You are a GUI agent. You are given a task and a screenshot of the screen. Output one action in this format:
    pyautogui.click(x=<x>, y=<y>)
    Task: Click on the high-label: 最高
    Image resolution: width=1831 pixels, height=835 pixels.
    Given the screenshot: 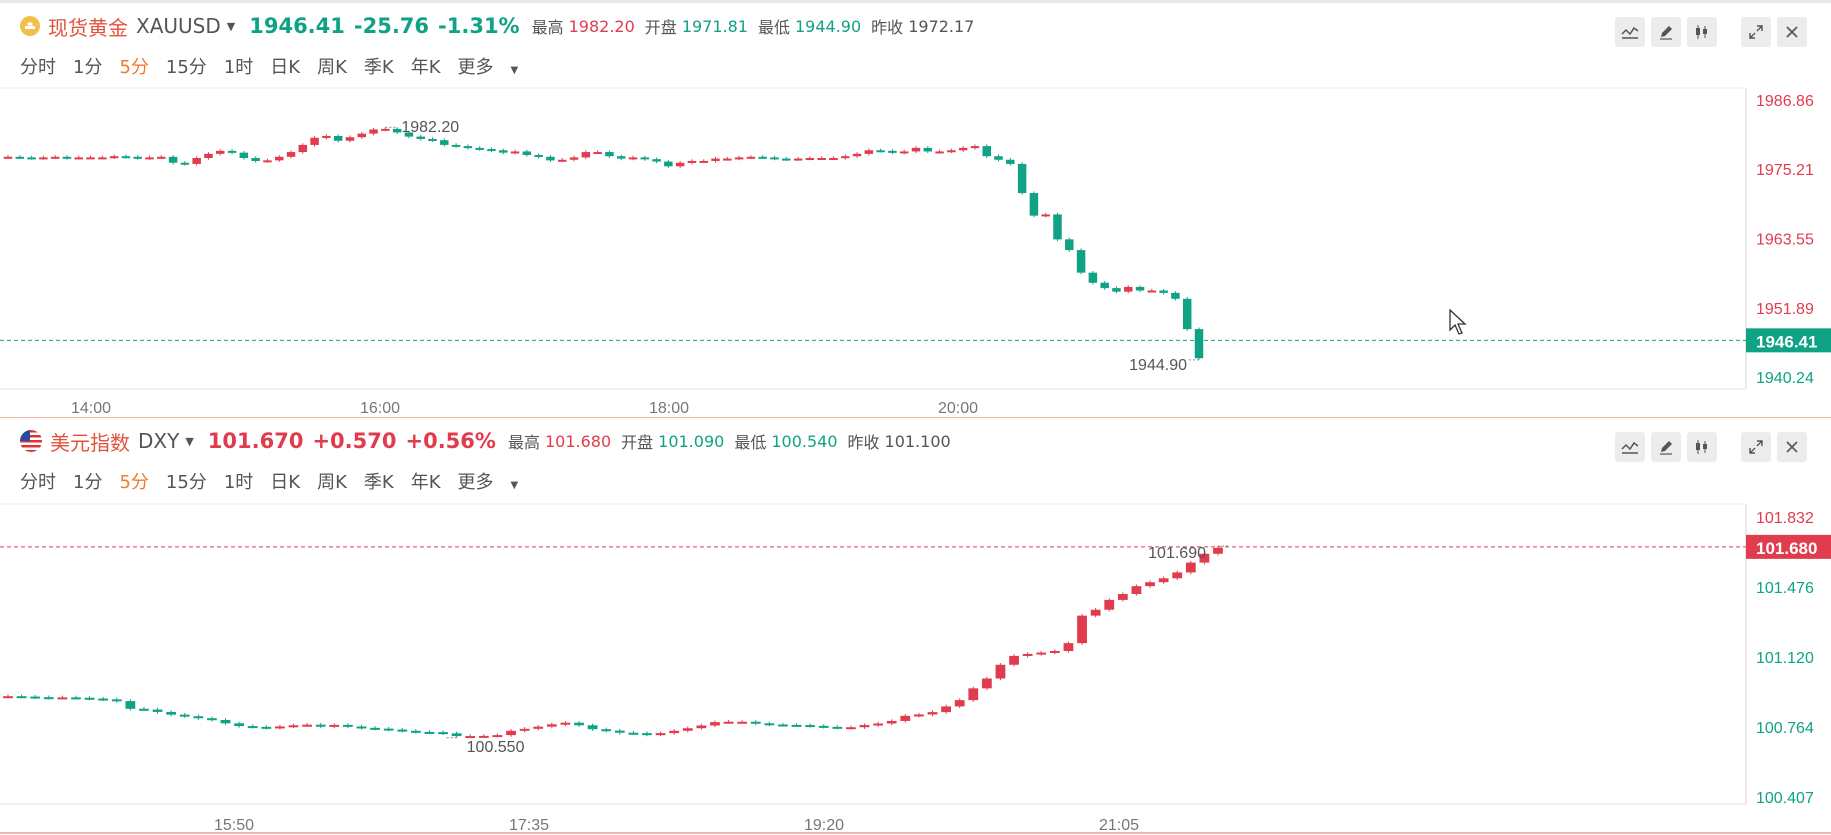 What is the action you would take?
    pyautogui.click(x=547, y=27)
    